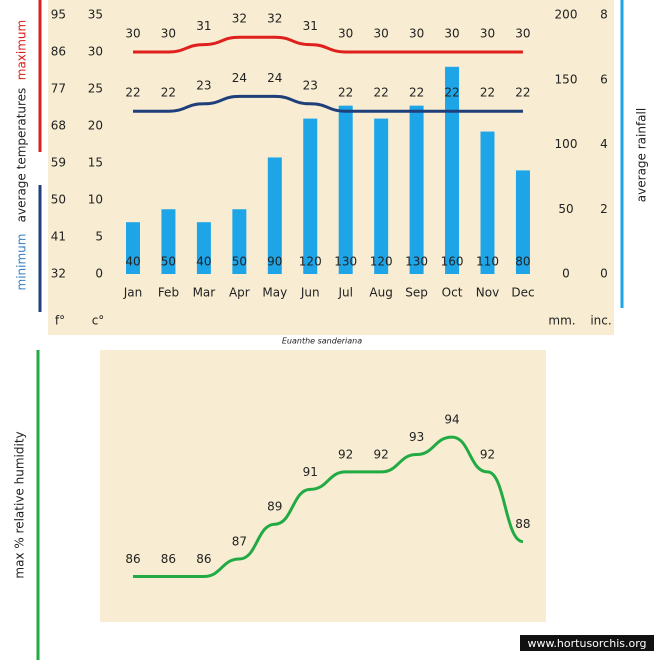 Image resolution: width=660 pixels, height=660 pixels. Describe the element at coordinates (58, 52) in the screenshot. I see `y3-tick-label: 86` at that location.